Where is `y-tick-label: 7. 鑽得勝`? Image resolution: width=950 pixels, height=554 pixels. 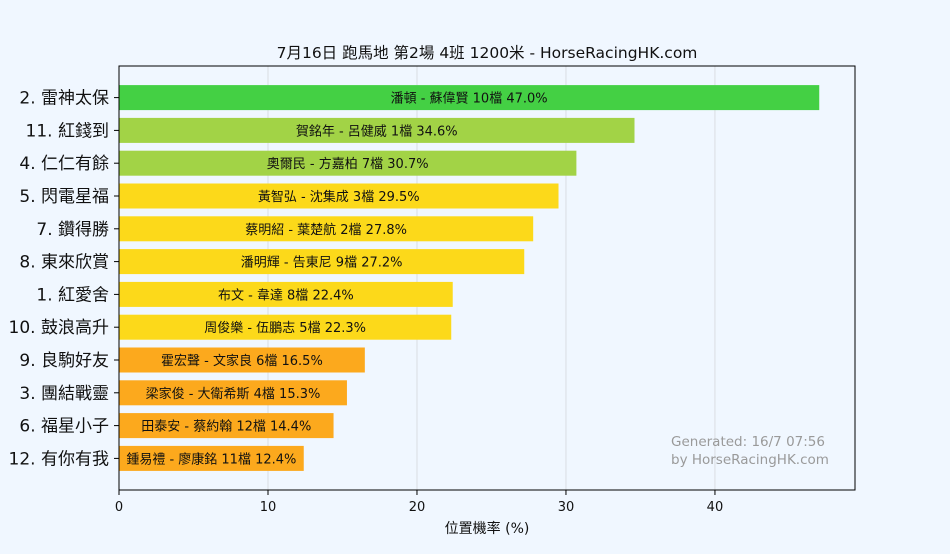 y-tick-label: 7. 鑽得勝 is located at coordinates (72, 230).